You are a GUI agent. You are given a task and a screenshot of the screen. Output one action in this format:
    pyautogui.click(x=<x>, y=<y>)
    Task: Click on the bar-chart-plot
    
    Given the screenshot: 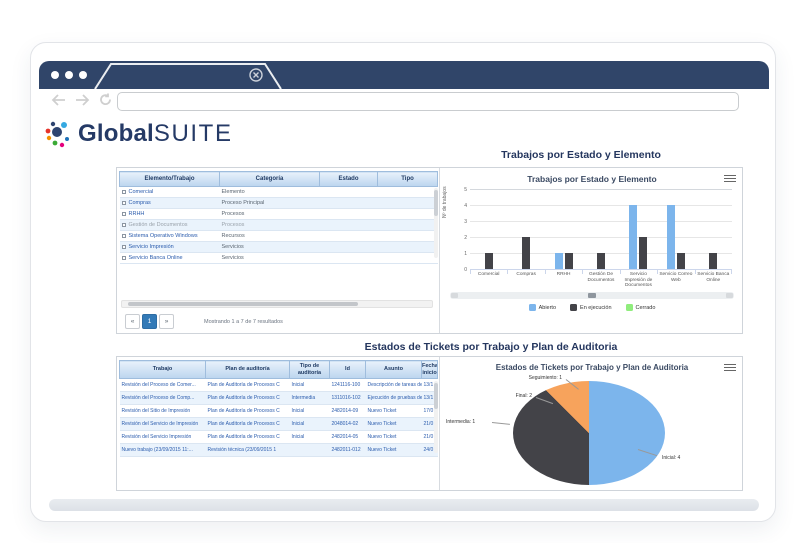 What is the action you would take?
    pyautogui.click(x=601, y=231)
    